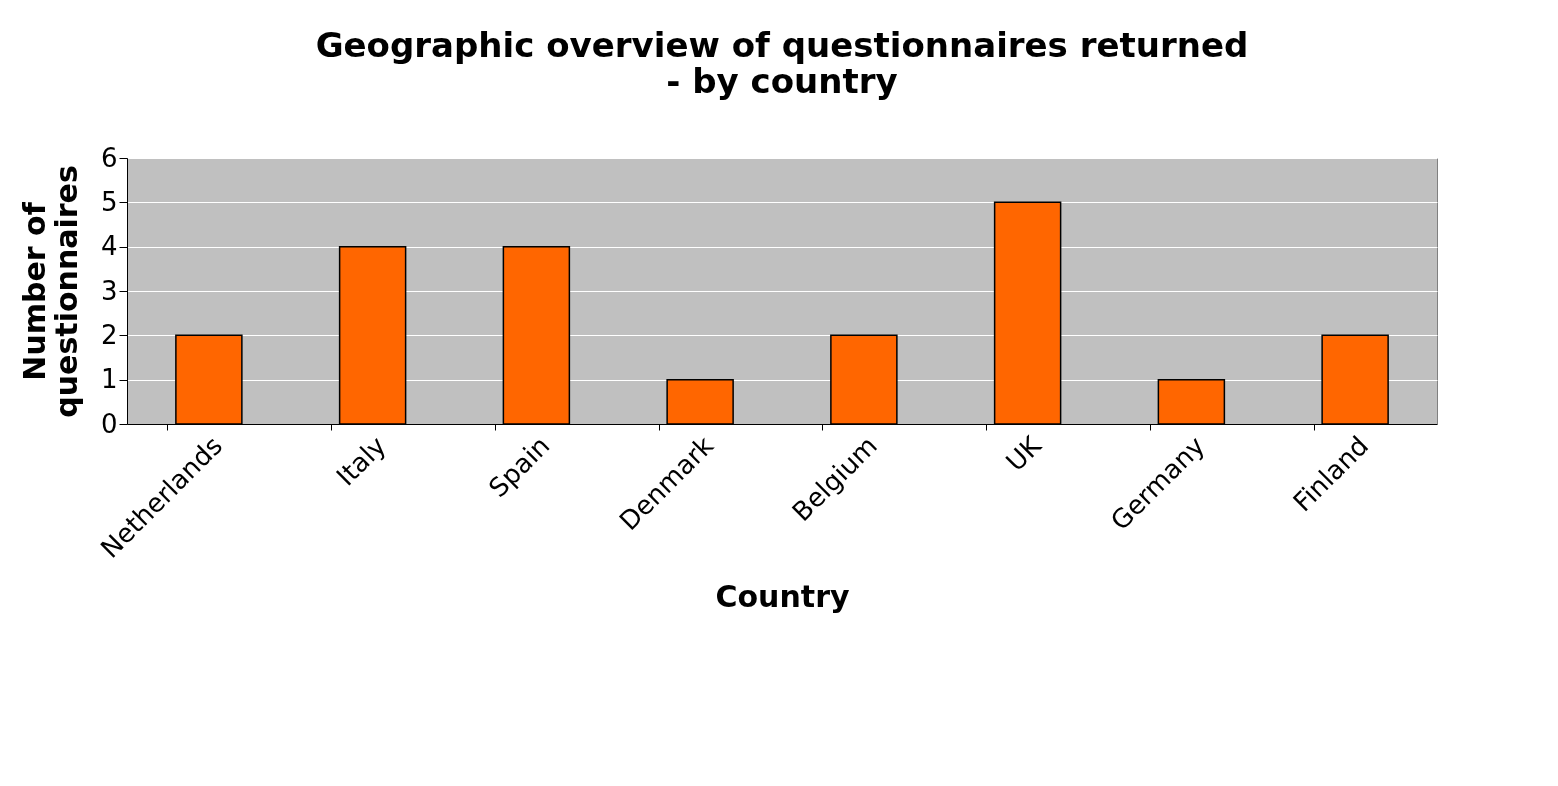 The height and width of the screenshot is (786, 1558). What do you see at coordinates (109, 334) in the screenshot?
I see `y-tick-label: 2` at bounding box center [109, 334].